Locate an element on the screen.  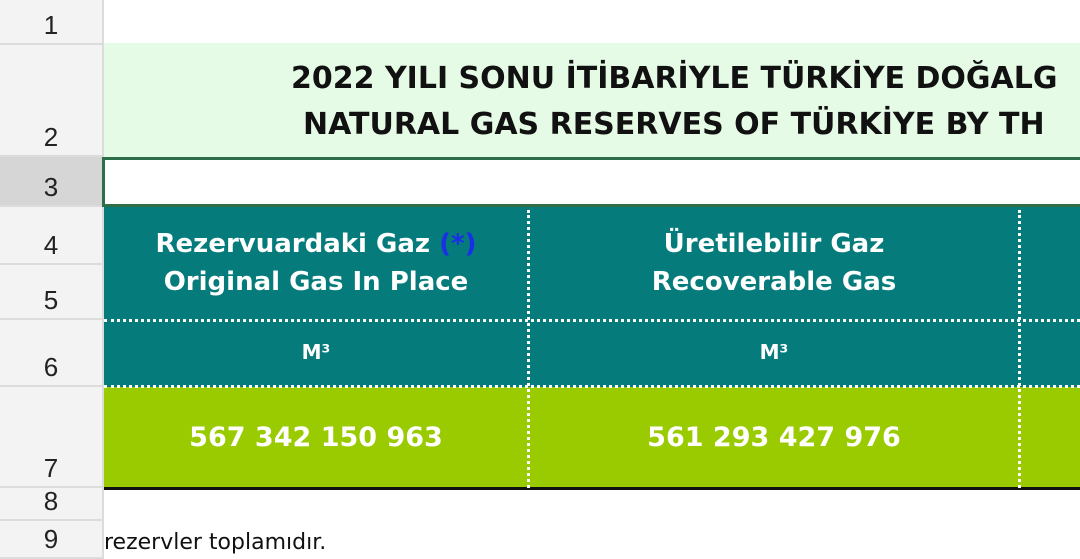
row-header-9: 9 is located at coordinates (52, 540).